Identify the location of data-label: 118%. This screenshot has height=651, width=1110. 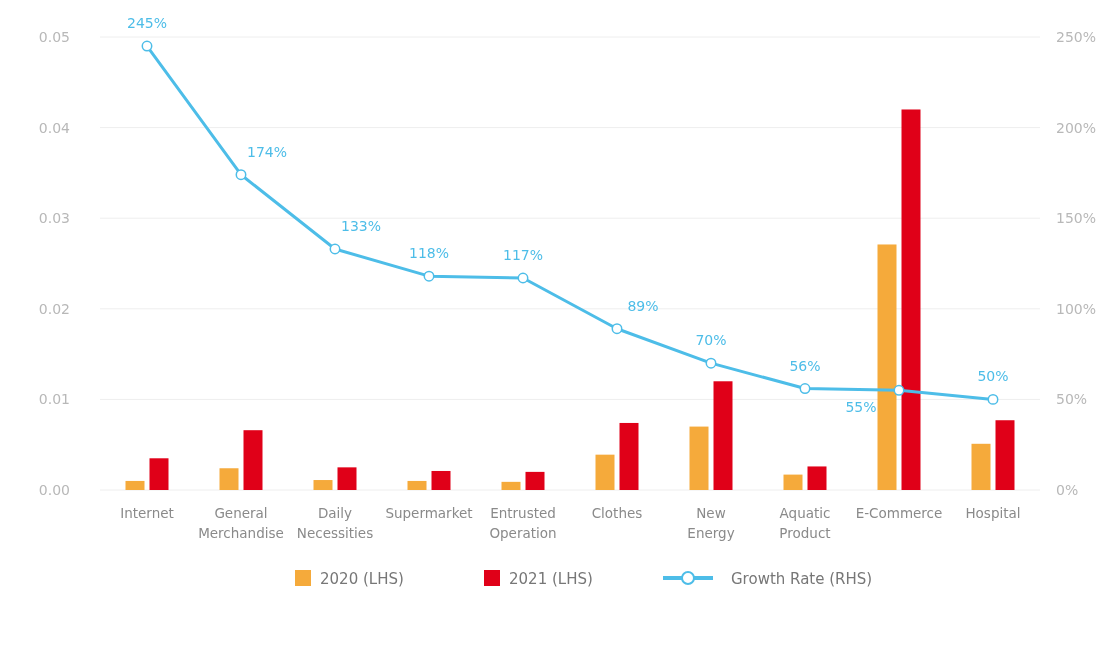
(429, 253).